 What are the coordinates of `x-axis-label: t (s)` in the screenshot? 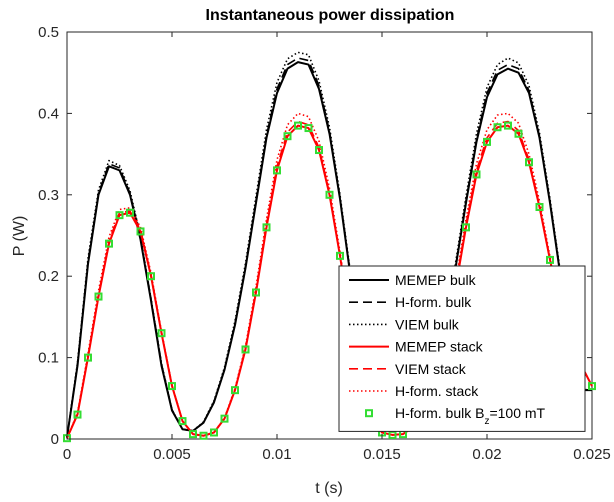 It's located at (329, 488).